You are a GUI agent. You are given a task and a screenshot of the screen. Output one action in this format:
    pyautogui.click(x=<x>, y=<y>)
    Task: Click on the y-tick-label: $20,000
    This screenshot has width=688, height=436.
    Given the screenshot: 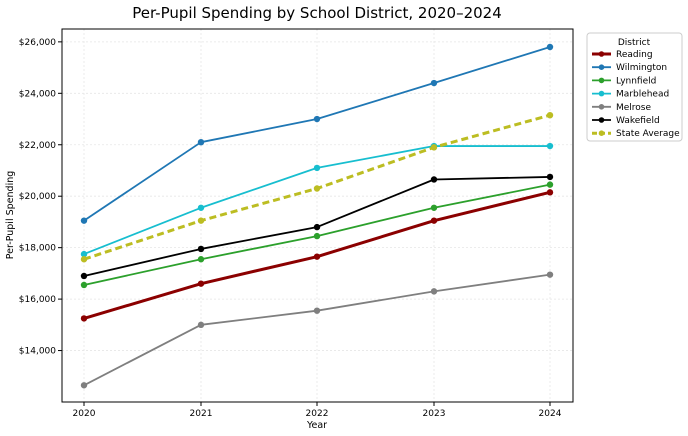 What is the action you would take?
    pyautogui.click(x=37, y=197)
    